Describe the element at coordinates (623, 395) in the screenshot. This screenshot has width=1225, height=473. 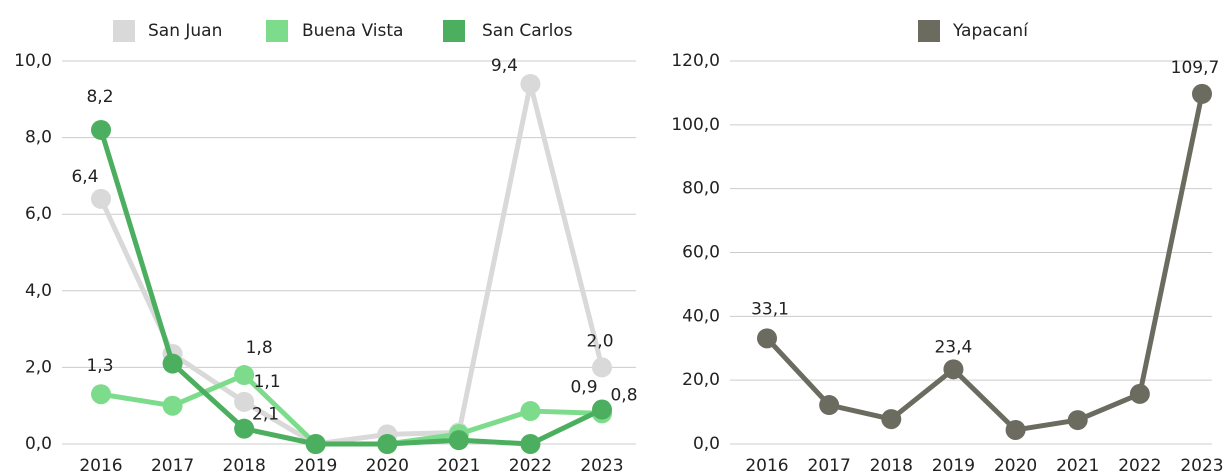
I see `data-label: 0,8` at that location.